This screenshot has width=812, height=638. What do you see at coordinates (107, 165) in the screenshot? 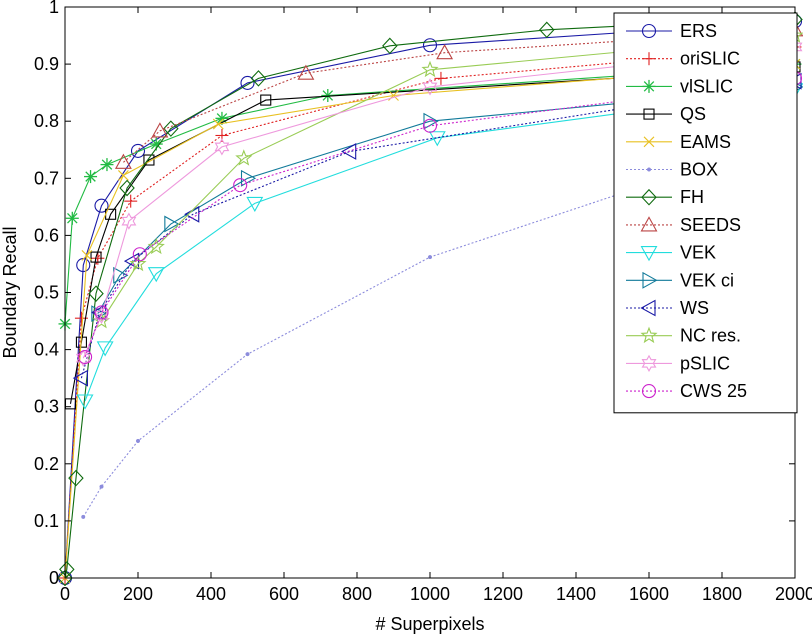
I see `data-point-vlslic` at bounding box center [107, 165].